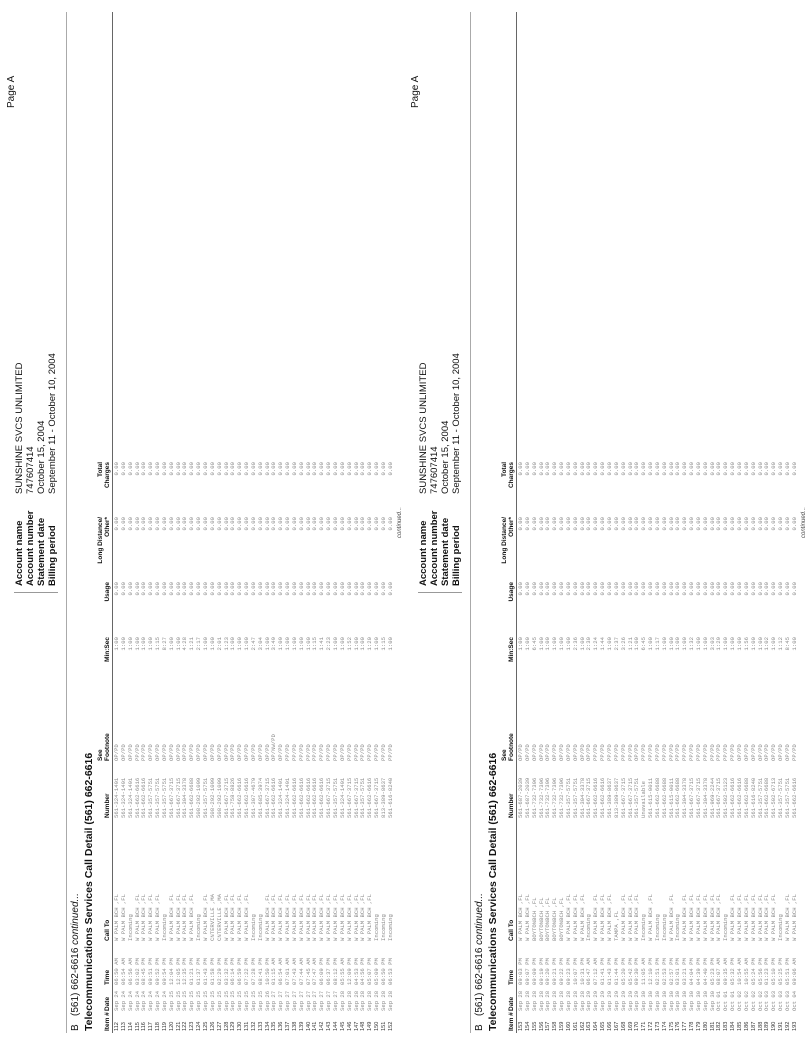 The width and height of the screenshot is (809, 1043). Describe the element at coordinates (740, 1026) in the screenshot. I see `cell-item-number: 185` at that location.